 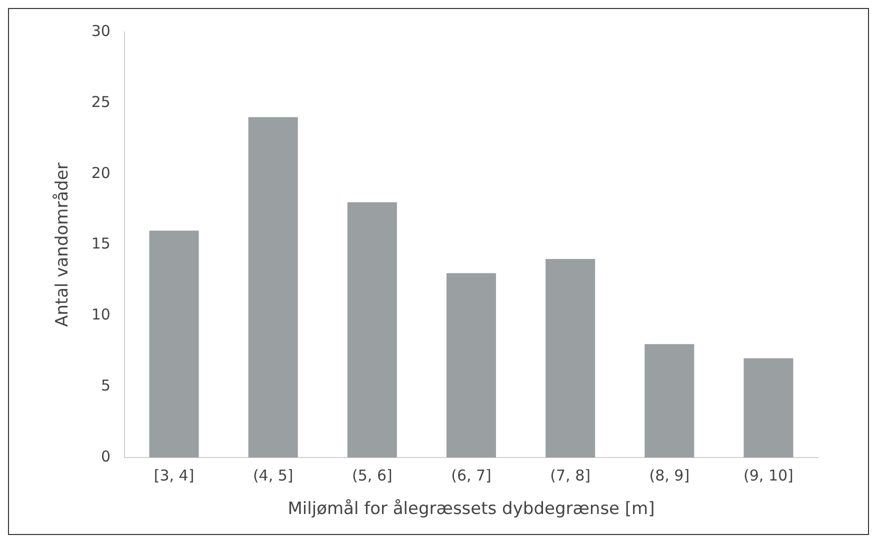 What do you see at coordinates (62, 244) in the screenshot?
I see `y-axis-title: Antal vandområder` at bounding box center [62, 244].